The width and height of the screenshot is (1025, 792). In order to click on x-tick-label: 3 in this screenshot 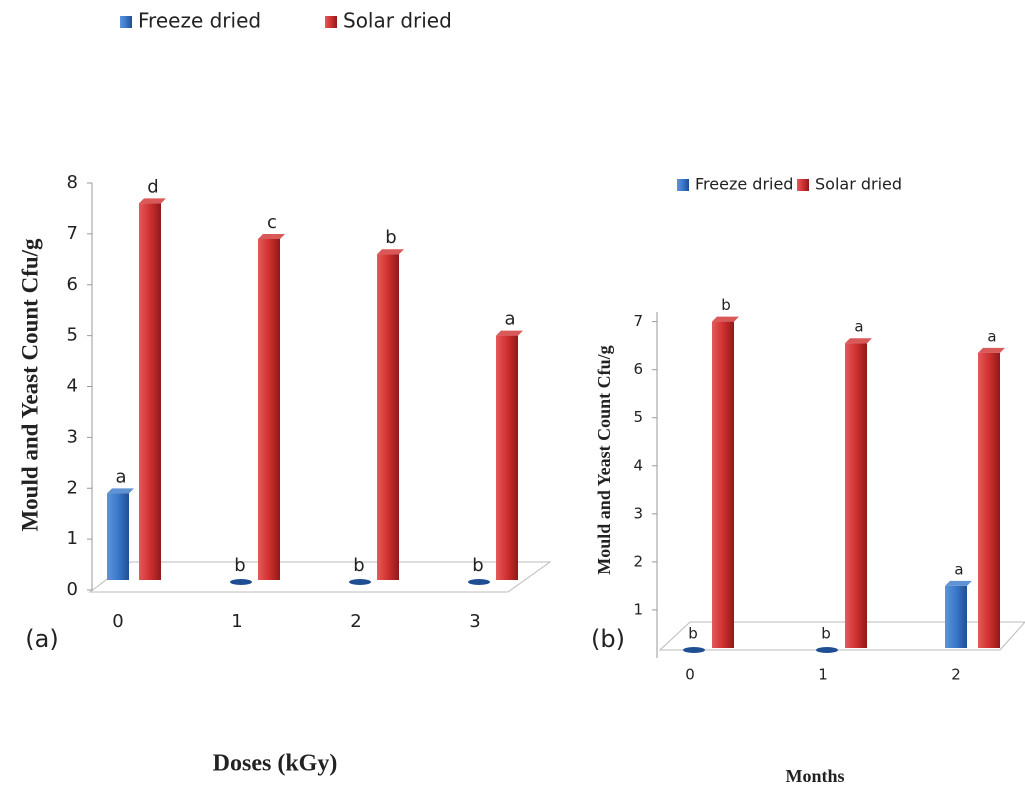, I will do `click(474, 621)`.